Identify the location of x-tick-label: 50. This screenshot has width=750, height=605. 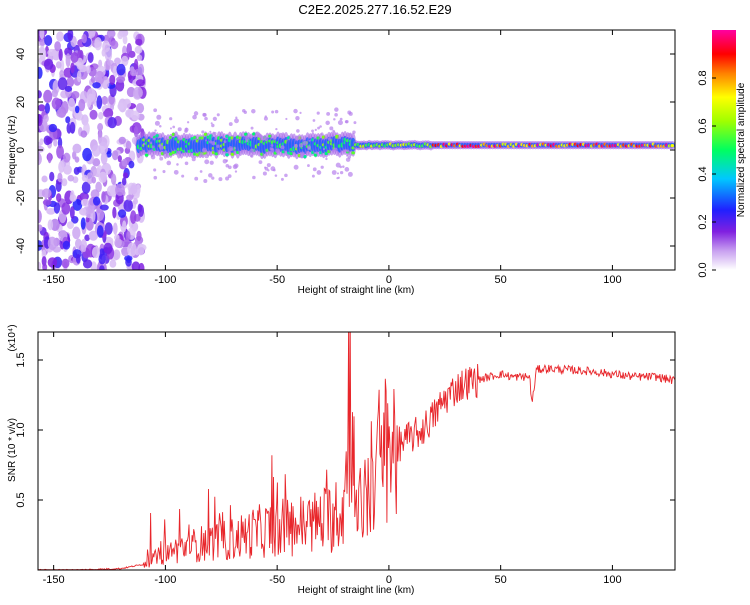
(501, 580).